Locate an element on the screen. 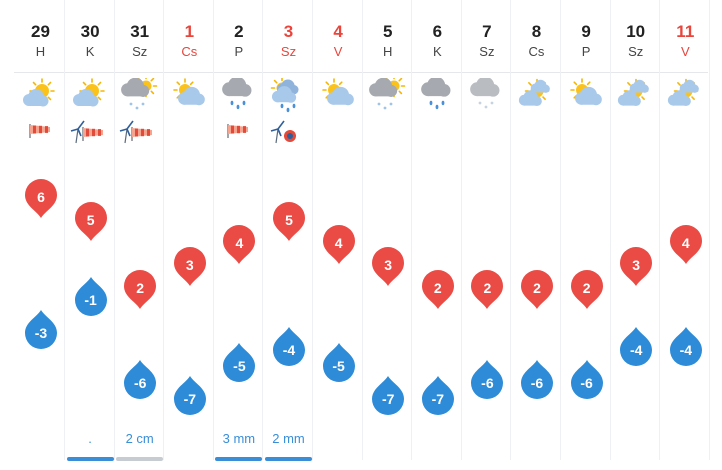 This screenshot has height=470, width=722. wind-turbine-alarm-icon is located at coordinates (288, 132).